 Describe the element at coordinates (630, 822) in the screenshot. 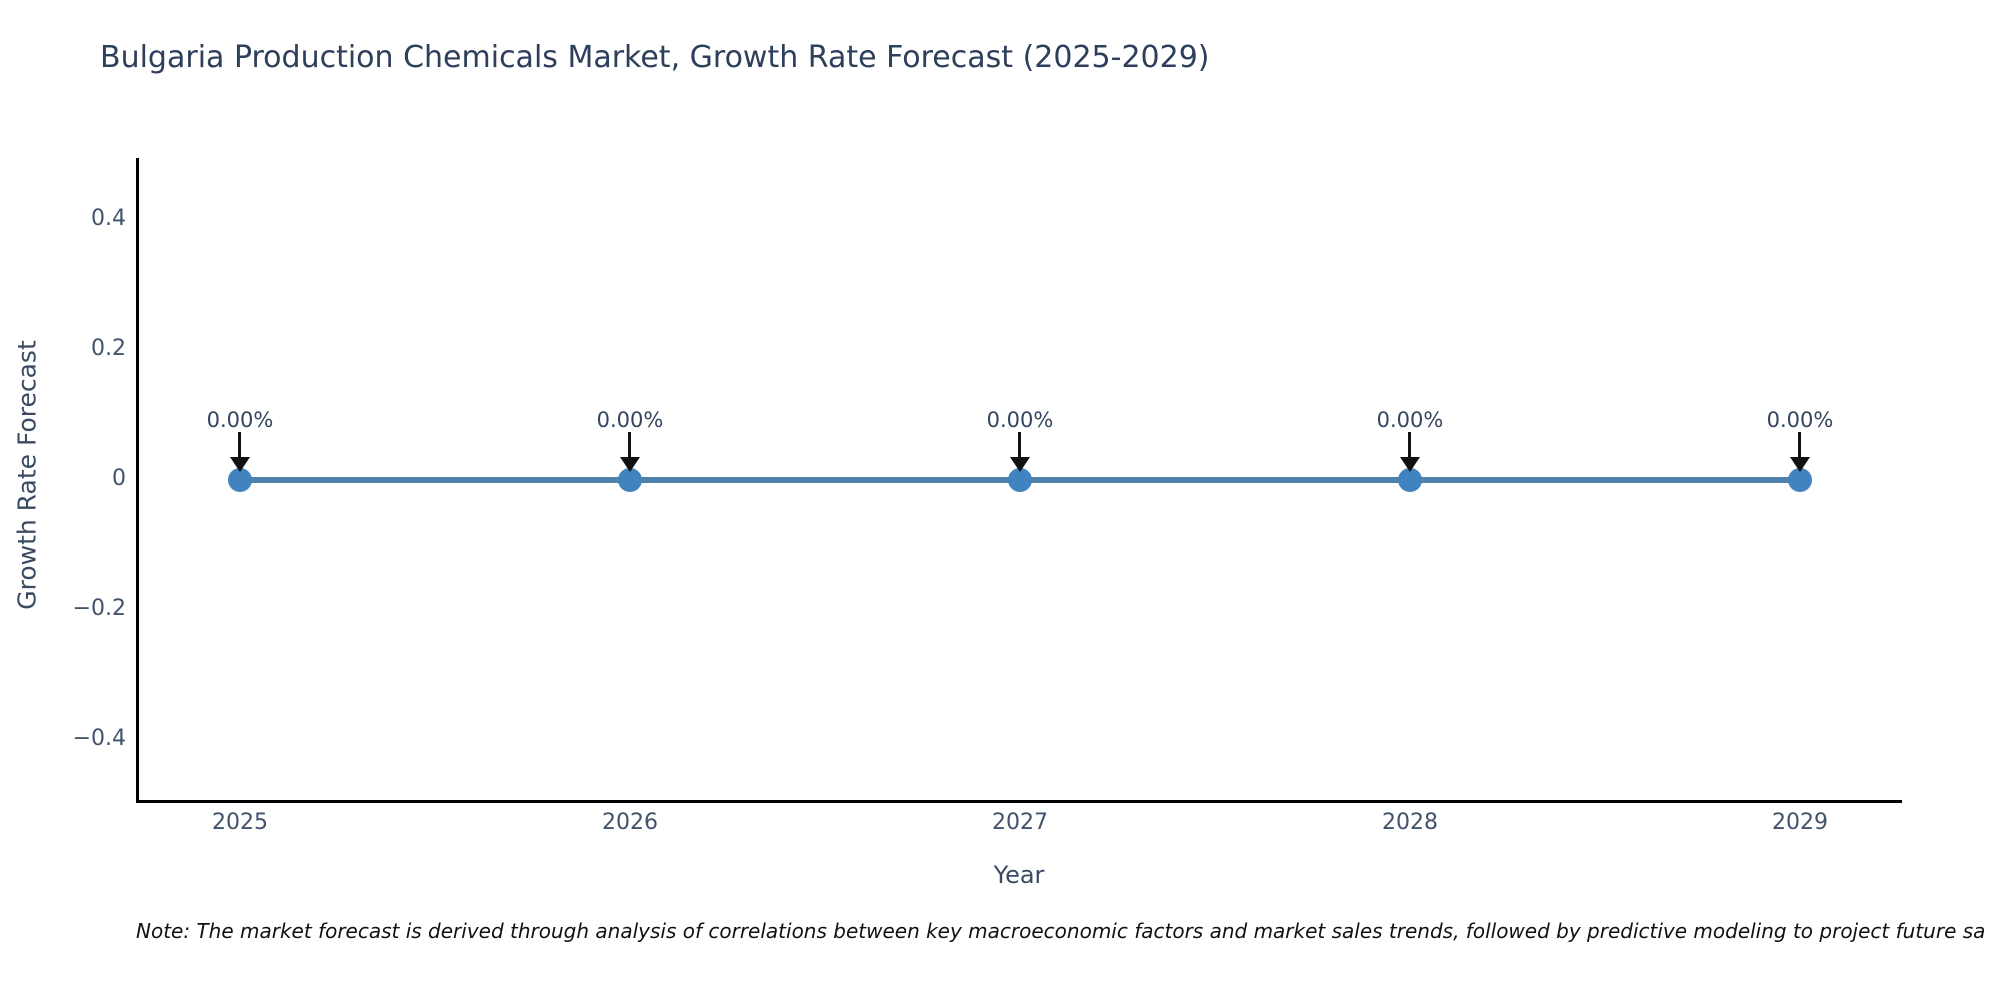

I see `x-tick-label: 2026` at that location.